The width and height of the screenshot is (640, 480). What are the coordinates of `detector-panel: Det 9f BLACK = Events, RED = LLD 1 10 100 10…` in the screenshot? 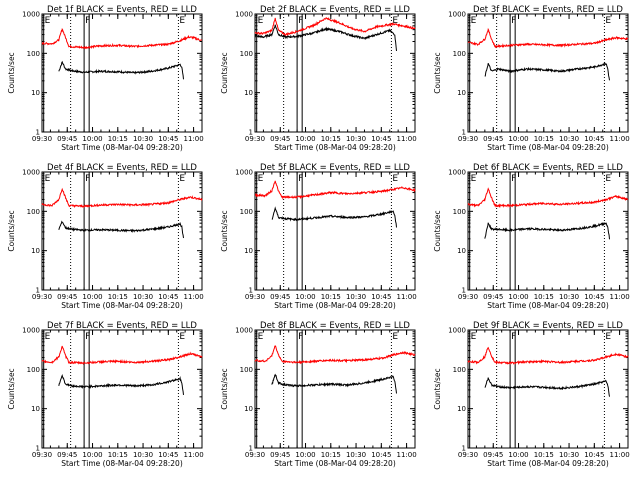 It's located at (531, 394).